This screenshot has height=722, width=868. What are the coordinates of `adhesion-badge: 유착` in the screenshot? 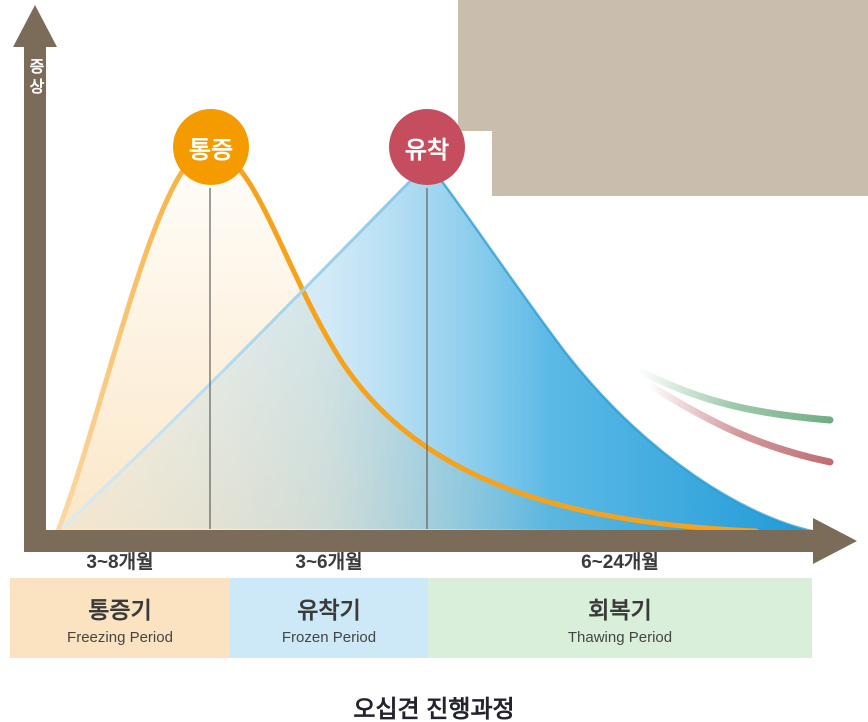 It's located at (427, 147).